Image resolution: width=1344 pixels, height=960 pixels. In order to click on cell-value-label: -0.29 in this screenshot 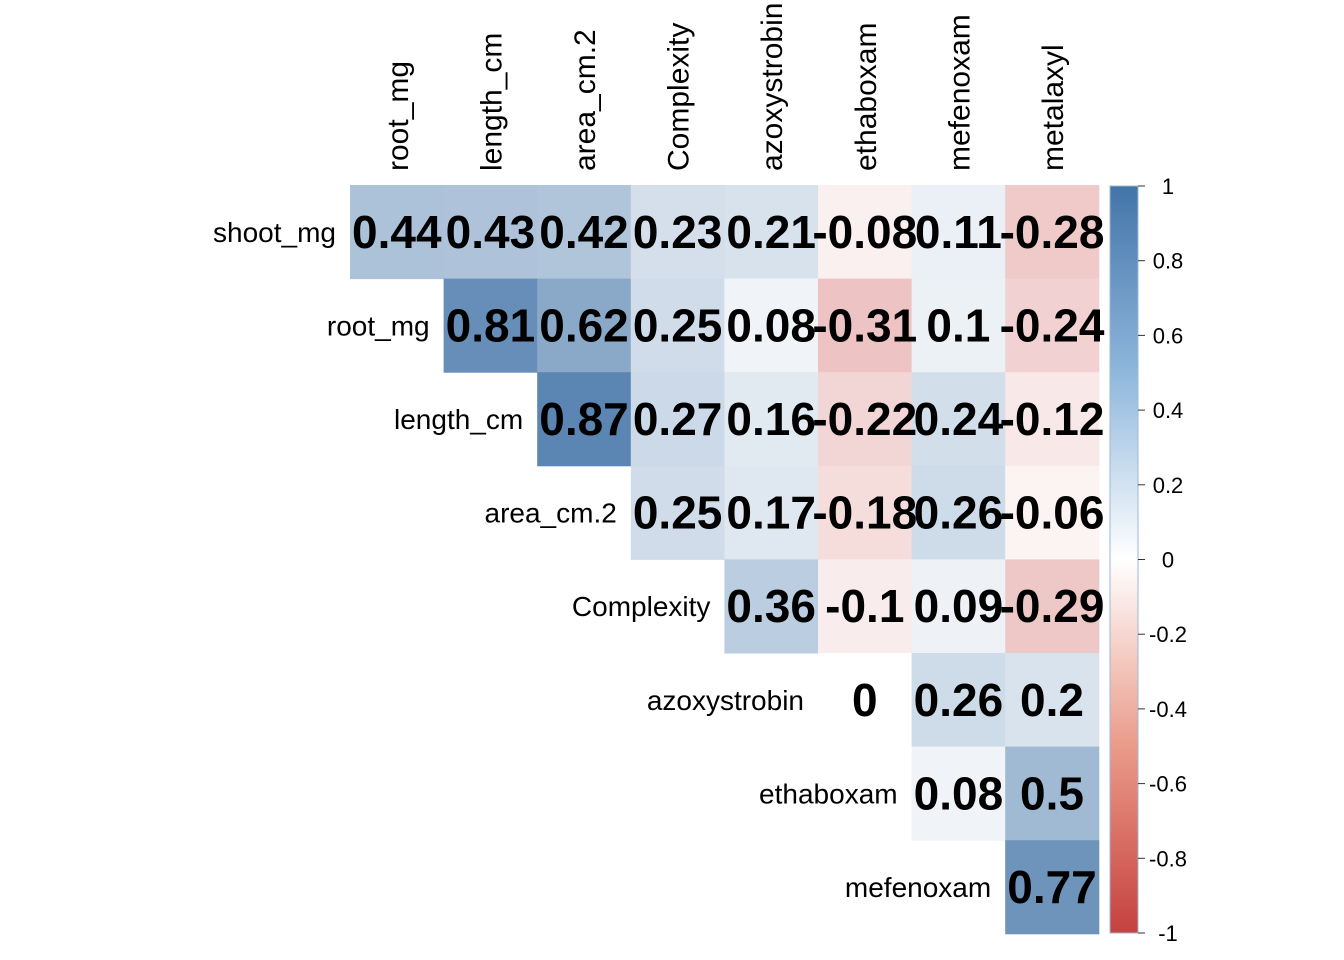, I will do `click(1052, 606)`.